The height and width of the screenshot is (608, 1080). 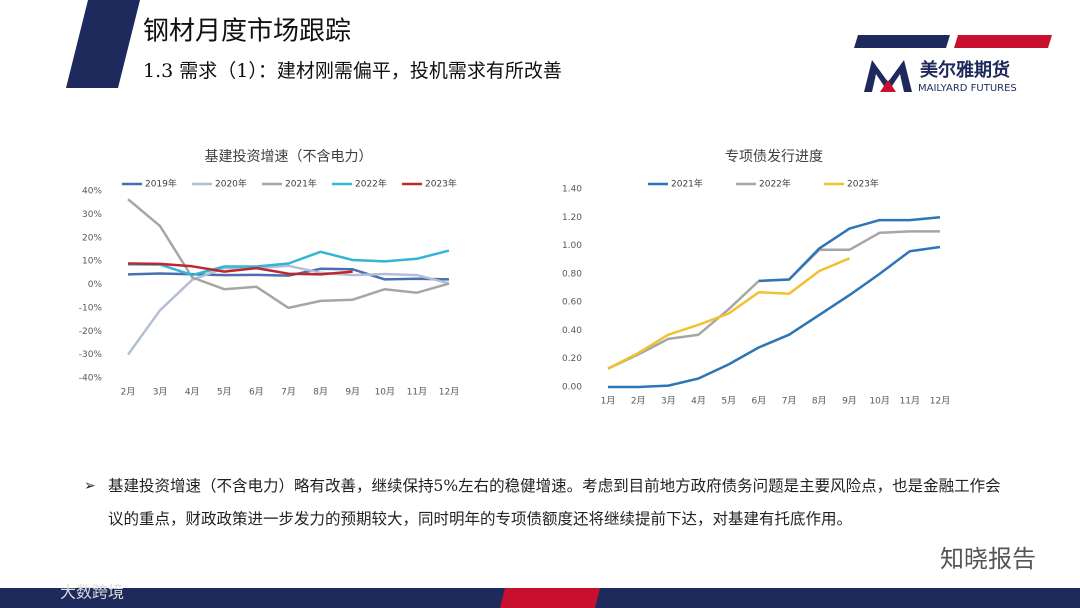 I want to click on chart-title: 基建投资增速（不含电力）, so click(x=289, y=156).